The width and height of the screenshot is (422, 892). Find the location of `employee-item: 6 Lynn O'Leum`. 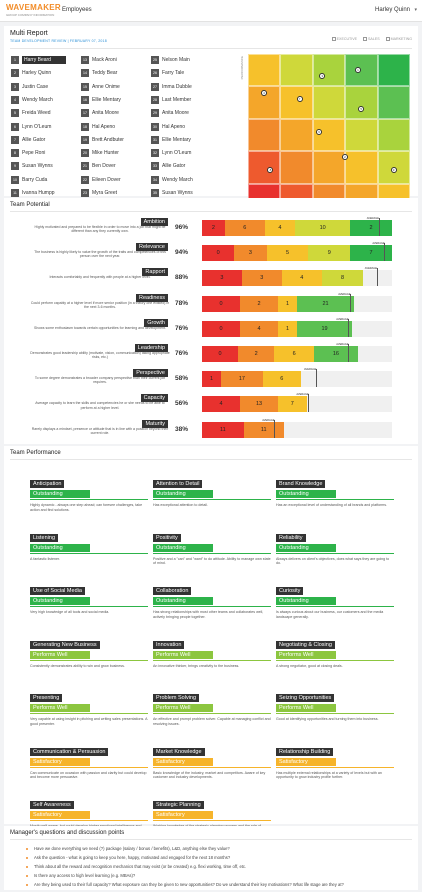

employee-item: 6 Lynn O'Leum is located at coordinates (32, 127).